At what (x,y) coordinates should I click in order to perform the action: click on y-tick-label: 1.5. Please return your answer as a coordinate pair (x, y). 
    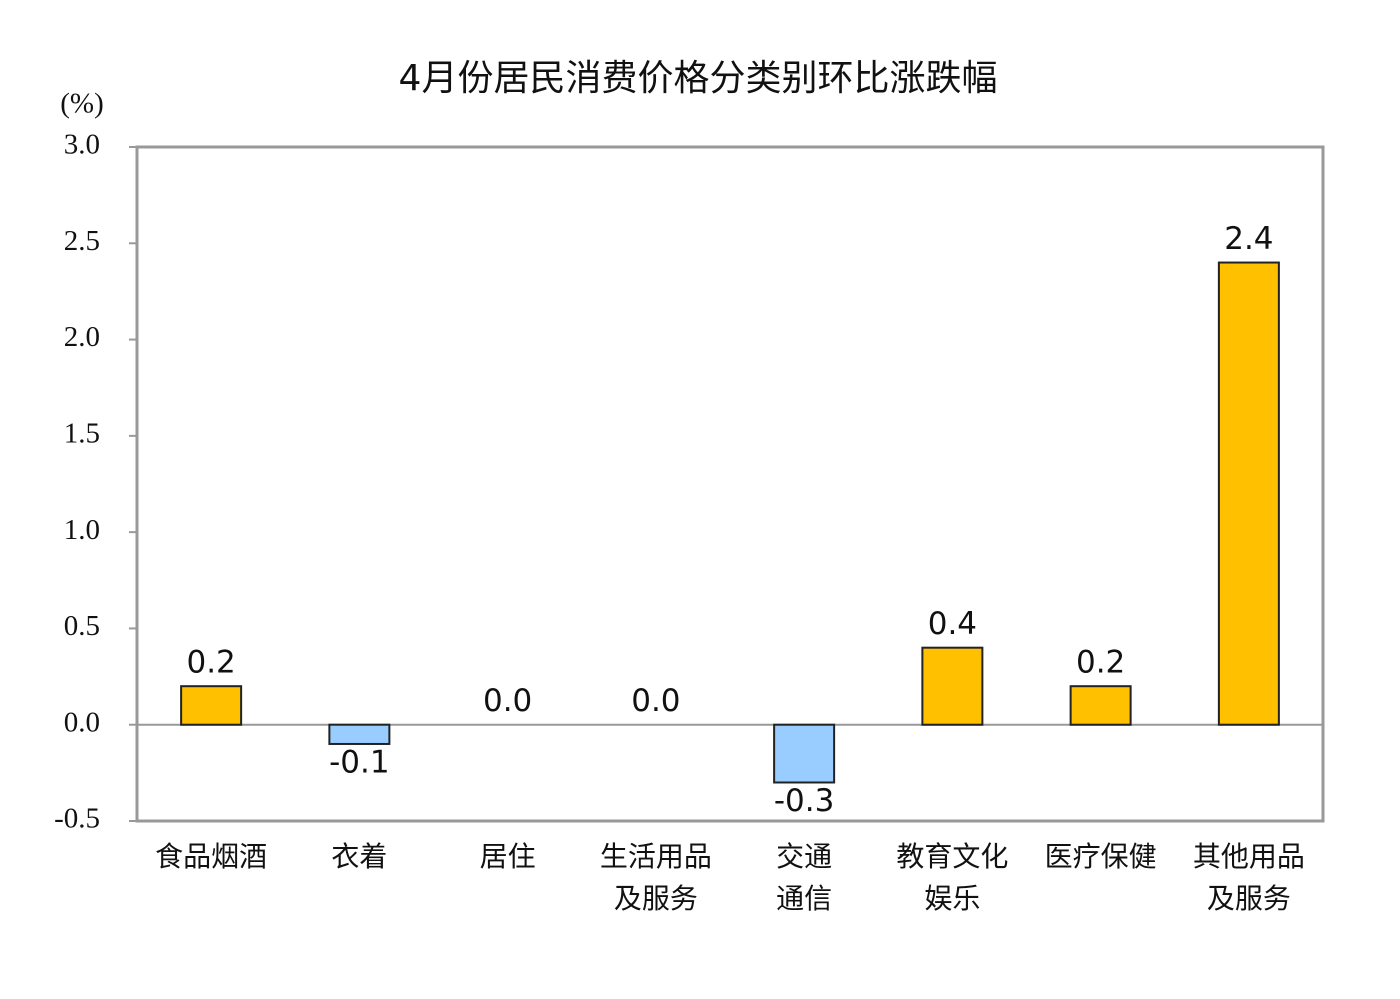
    Looking at the image, I should click on (82, 434).